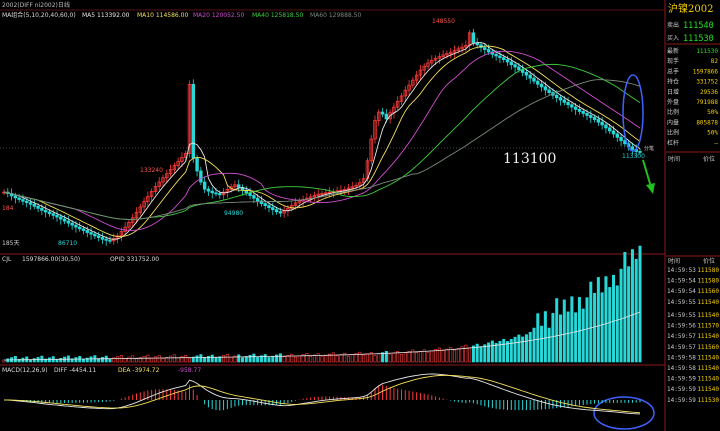 This screenshot has width=720, height=431. Describe the element at coordinates (709, 261) in the screenshot. I see `col-price-2: 价位` at that location.